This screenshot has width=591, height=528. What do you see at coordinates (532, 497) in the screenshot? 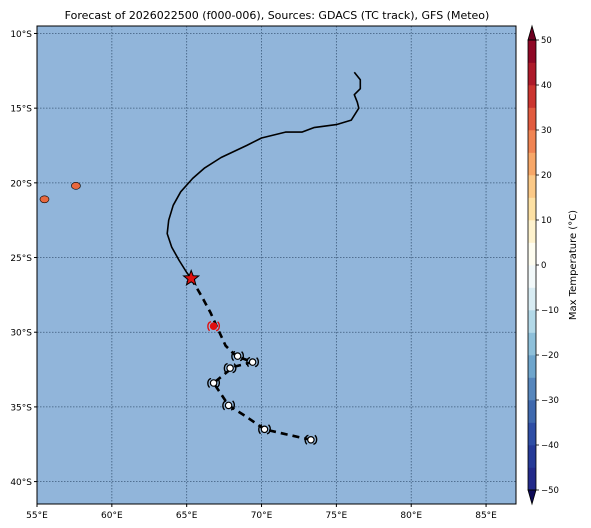
I see `colorbar-min-extension` at bounding box center [532, 497].